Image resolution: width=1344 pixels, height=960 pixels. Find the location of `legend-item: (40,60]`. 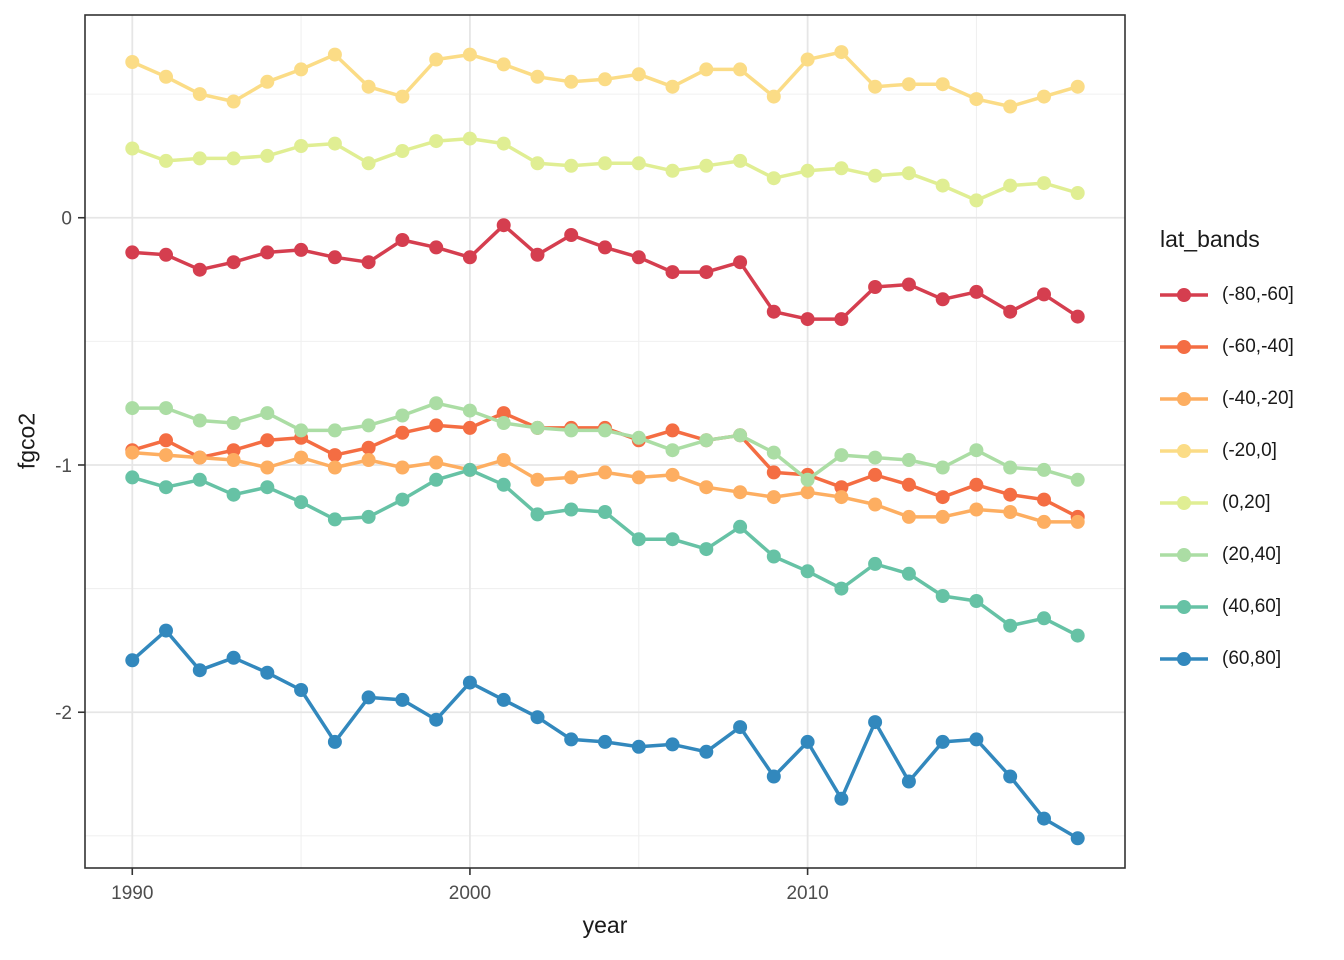

legend-item: (40,60] is located at coordinates (1251, 607).